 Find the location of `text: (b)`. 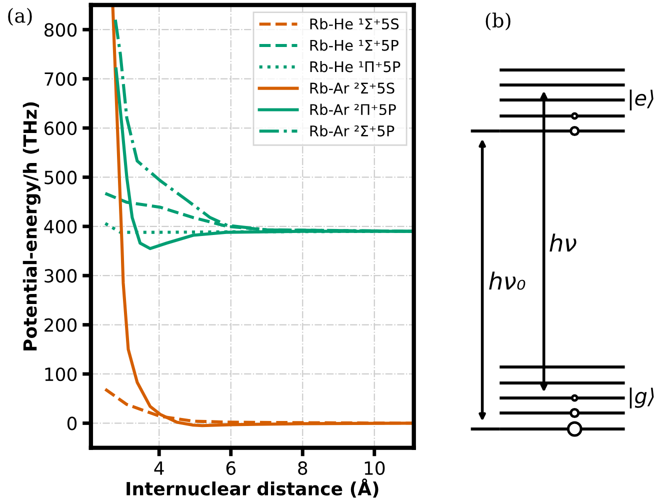

text: (b) is located at coordinates (498, 21).